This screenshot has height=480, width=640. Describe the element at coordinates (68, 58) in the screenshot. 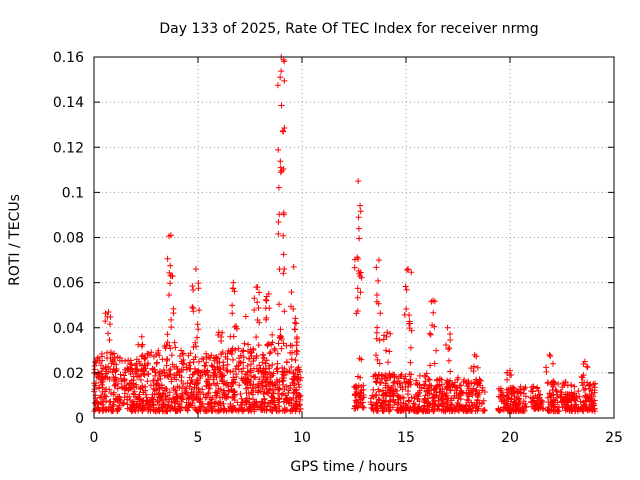

I see `y-tick-label: 0.16` at that location.